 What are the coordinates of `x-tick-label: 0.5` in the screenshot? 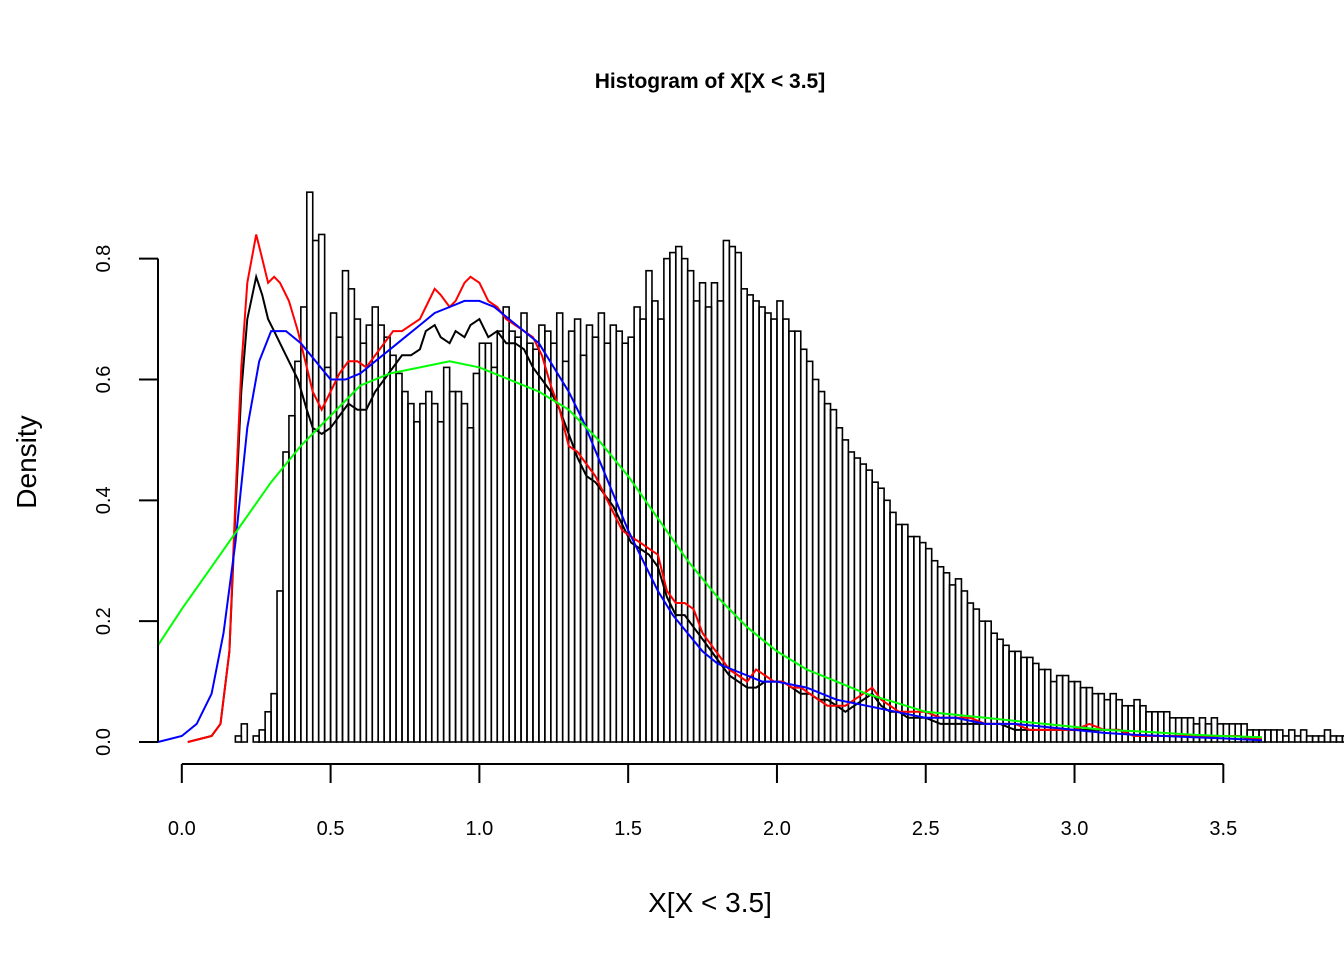 It's located at (331, 829).